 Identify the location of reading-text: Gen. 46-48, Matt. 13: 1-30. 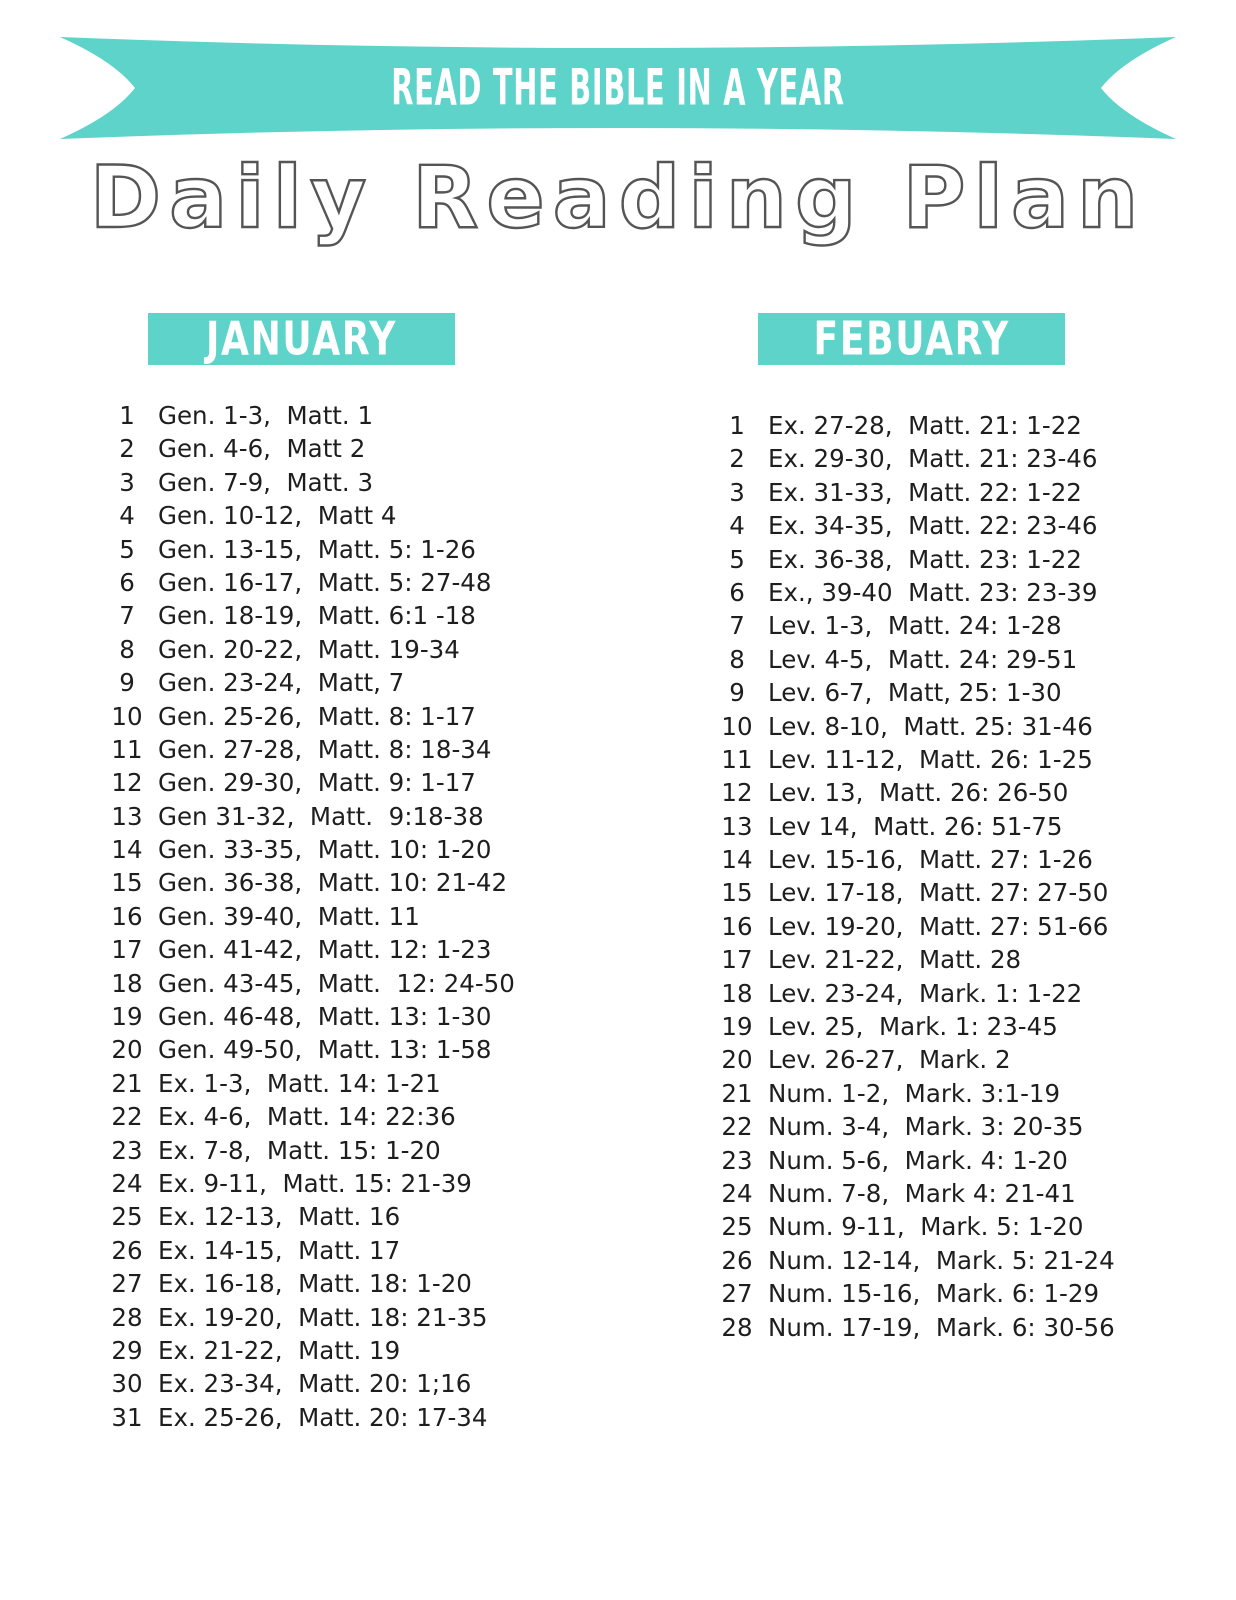
(325, 1017).